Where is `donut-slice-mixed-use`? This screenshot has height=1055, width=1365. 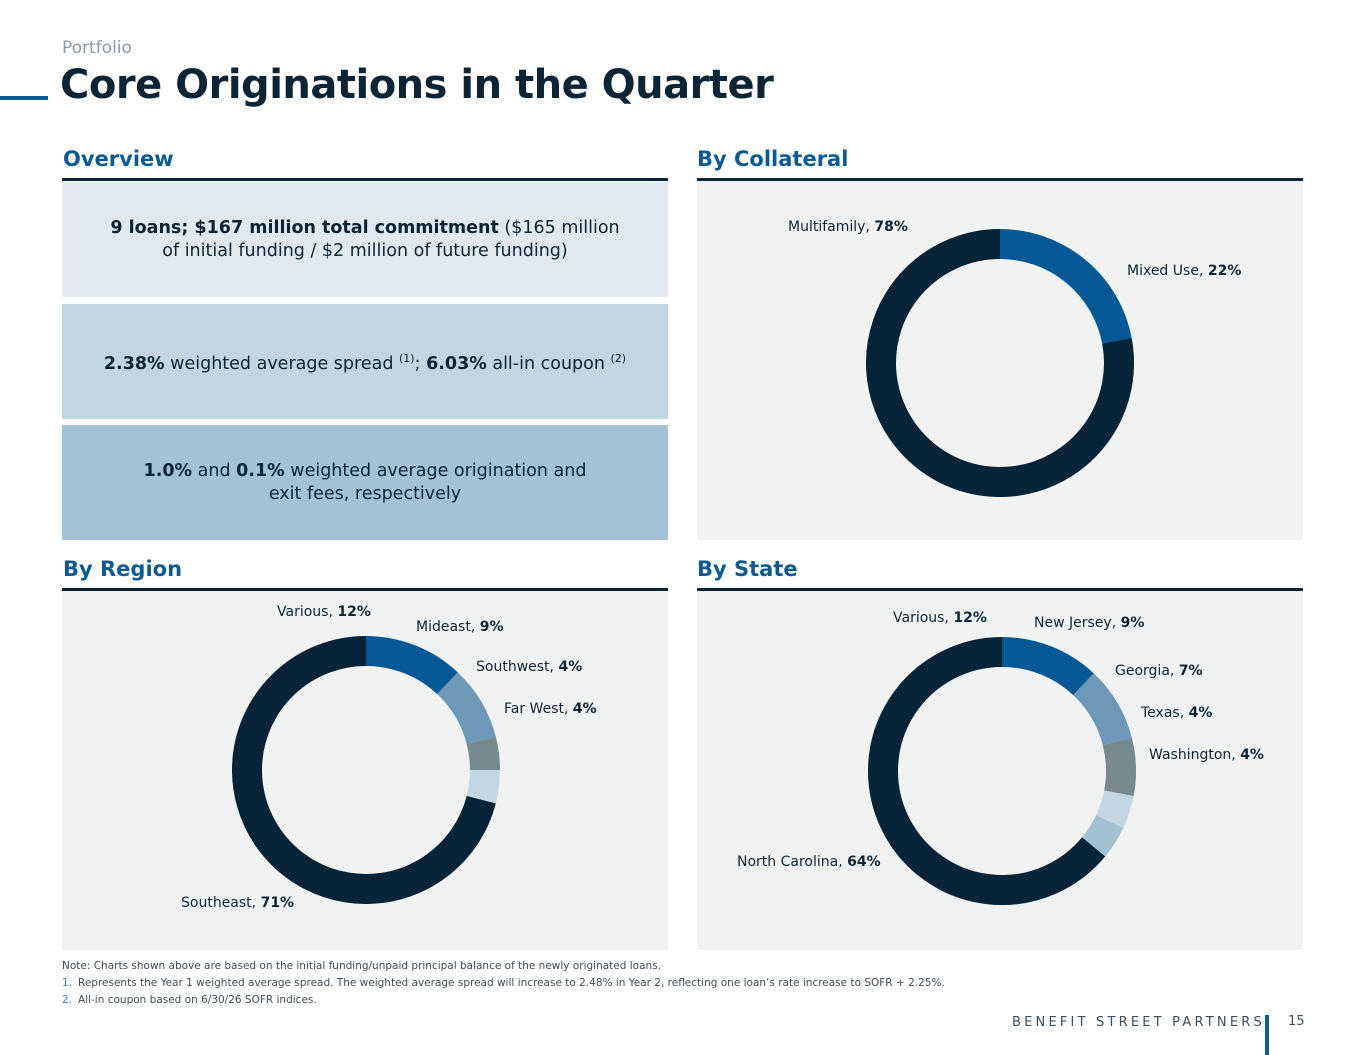 donut-slice-mixed-use is located at coordinates (1065, 286).